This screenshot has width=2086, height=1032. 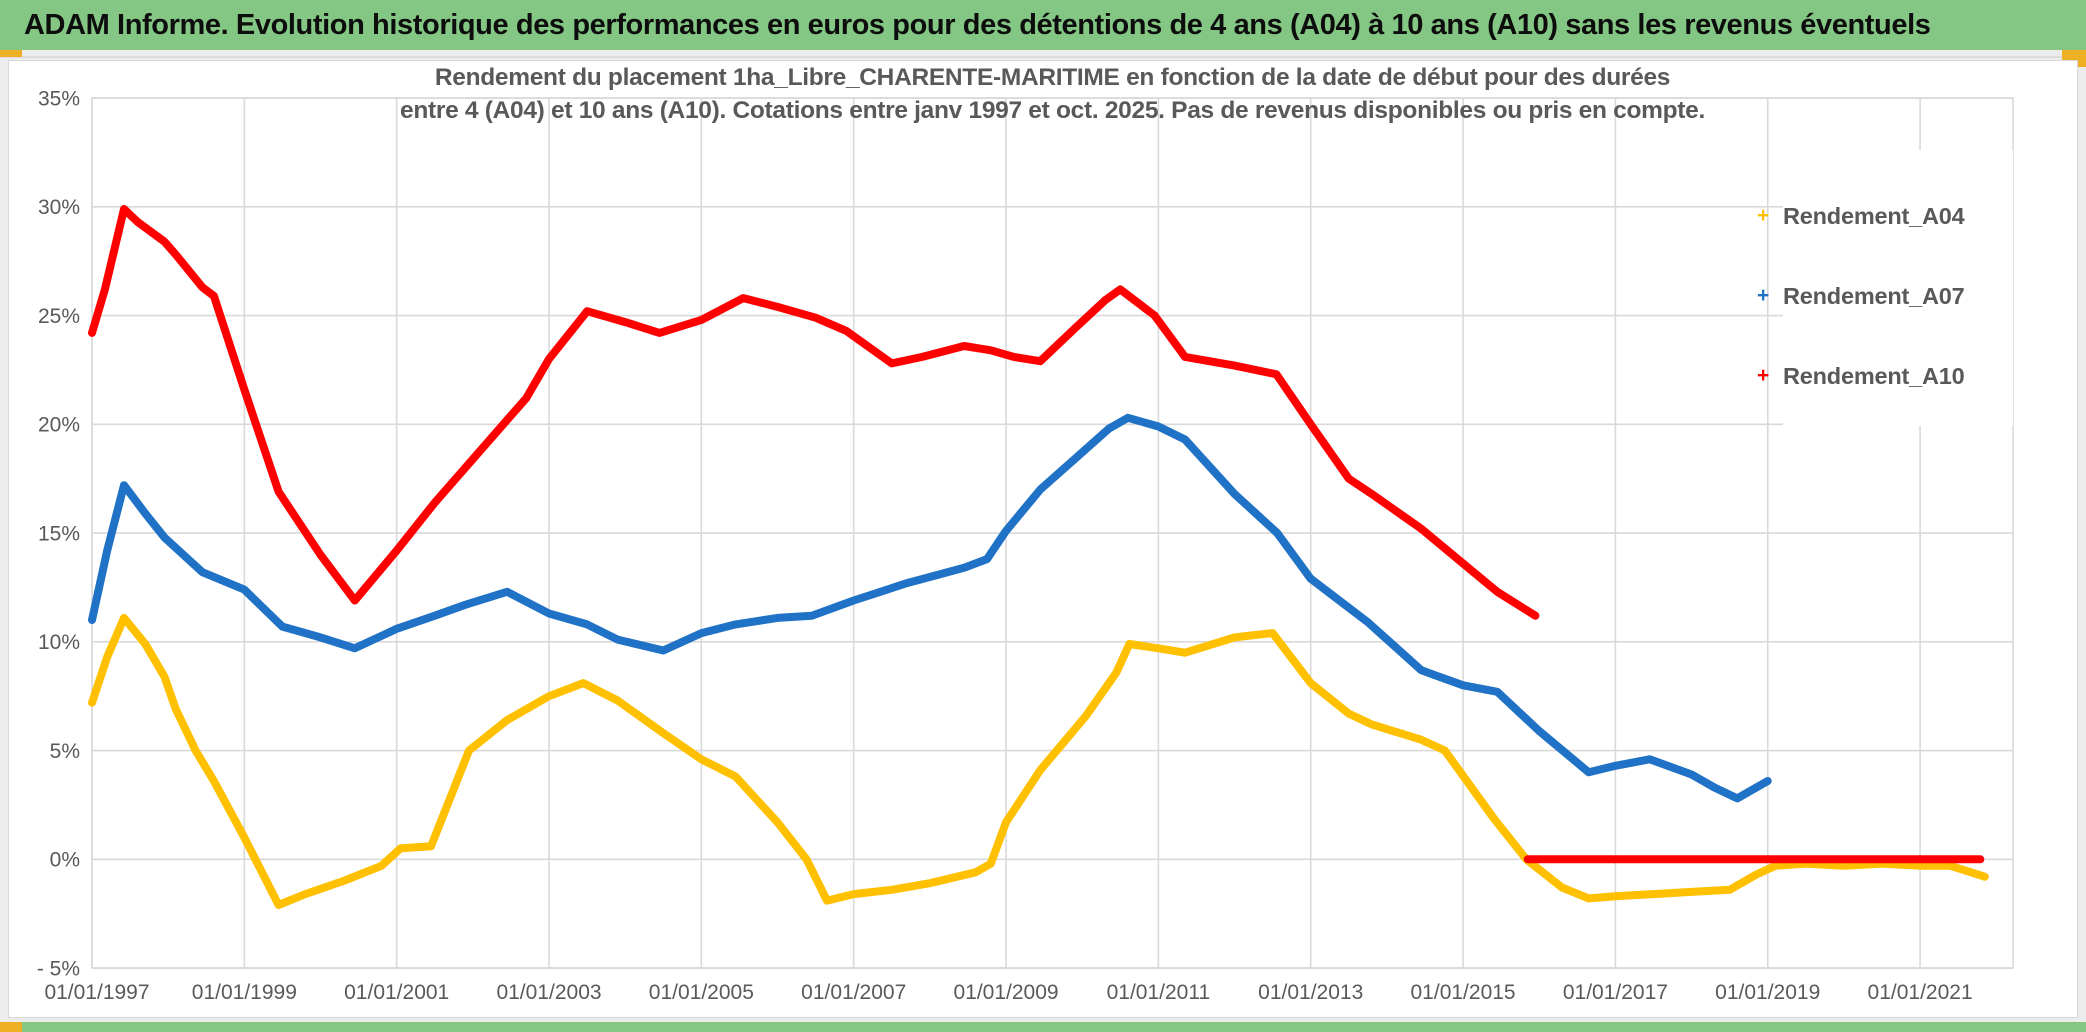 What do you see at coordinates (59, 642) in the screenshot?
I see `y-tick-label: 10%` at bounding box center [59, 642].